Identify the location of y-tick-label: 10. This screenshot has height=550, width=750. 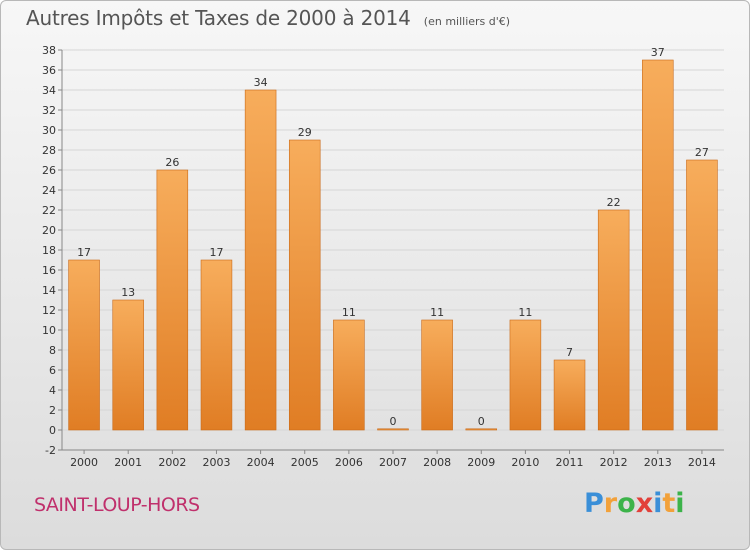
(49, 330).